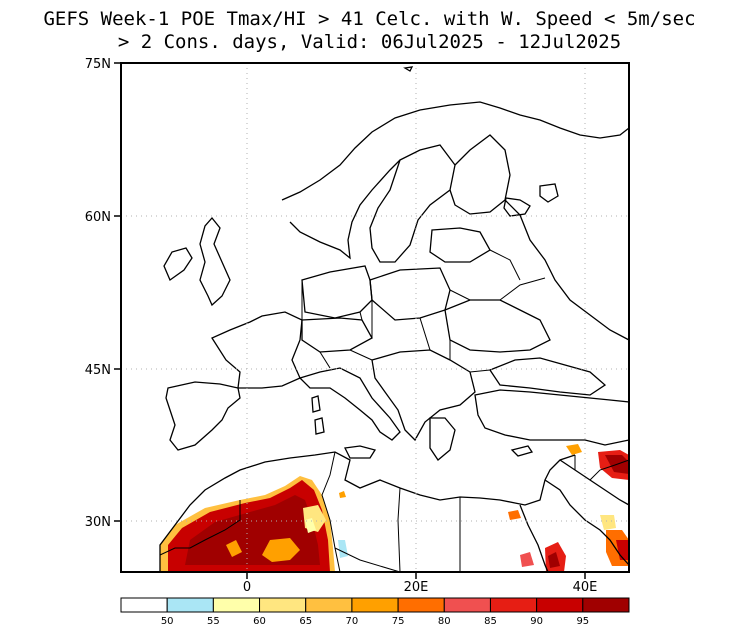 Image resolution: width=739 pixels, height=635 pixels. I want to click on colorbar-label: 65, so click(305, 621).